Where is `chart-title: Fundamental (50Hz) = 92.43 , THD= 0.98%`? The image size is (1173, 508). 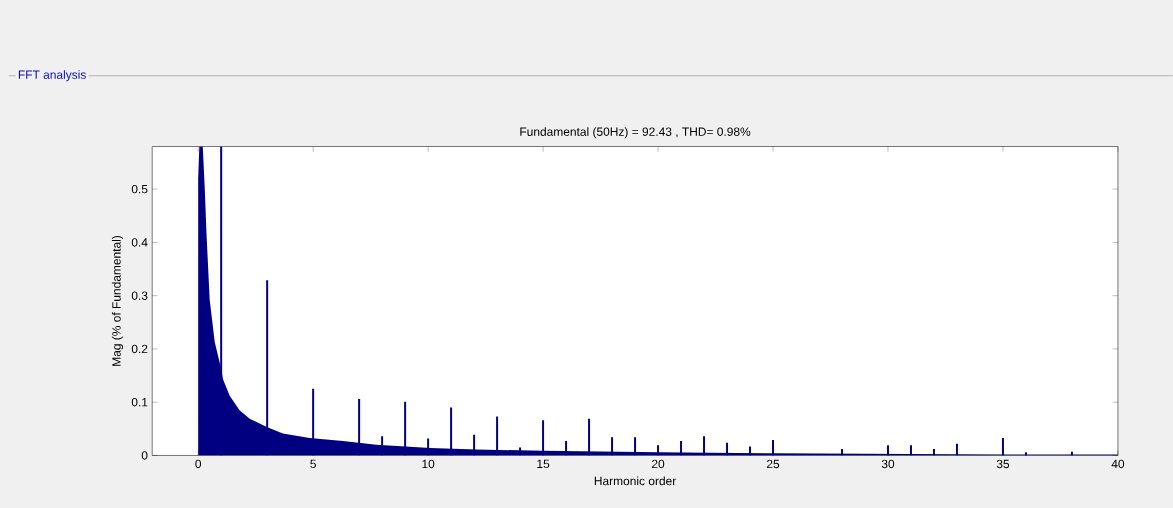
chart-title: Fundamental (50Hz) = 92.43 , THD= 0.98% is located at coordinates (635, 133).